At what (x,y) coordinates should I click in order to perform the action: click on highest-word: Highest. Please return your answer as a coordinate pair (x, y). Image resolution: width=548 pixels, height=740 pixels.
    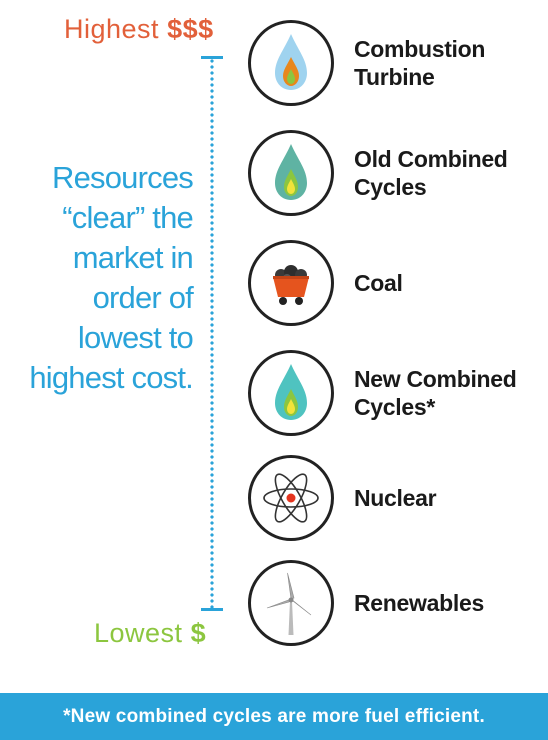
    Looking at the image, I should click on (112, 29).